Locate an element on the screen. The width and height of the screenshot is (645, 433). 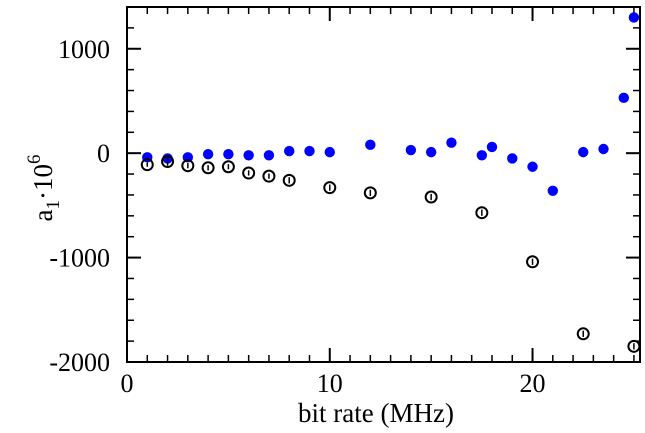
y-axis-title-rest: ·10 is located at coordinates (43, 182).